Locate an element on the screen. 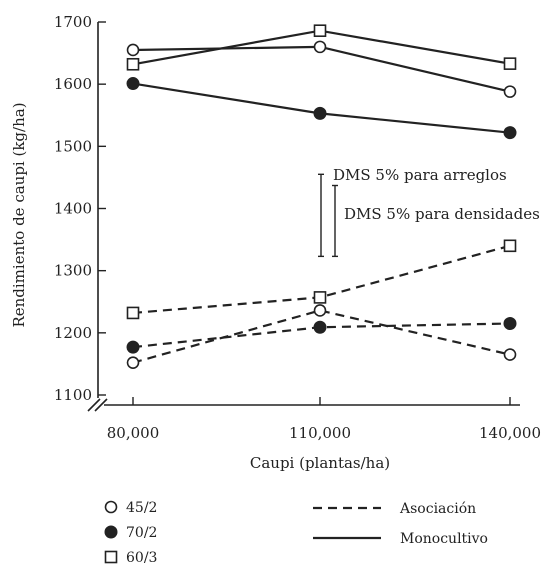  series-60-3-monocultivo is located at coordinates (321, 47).